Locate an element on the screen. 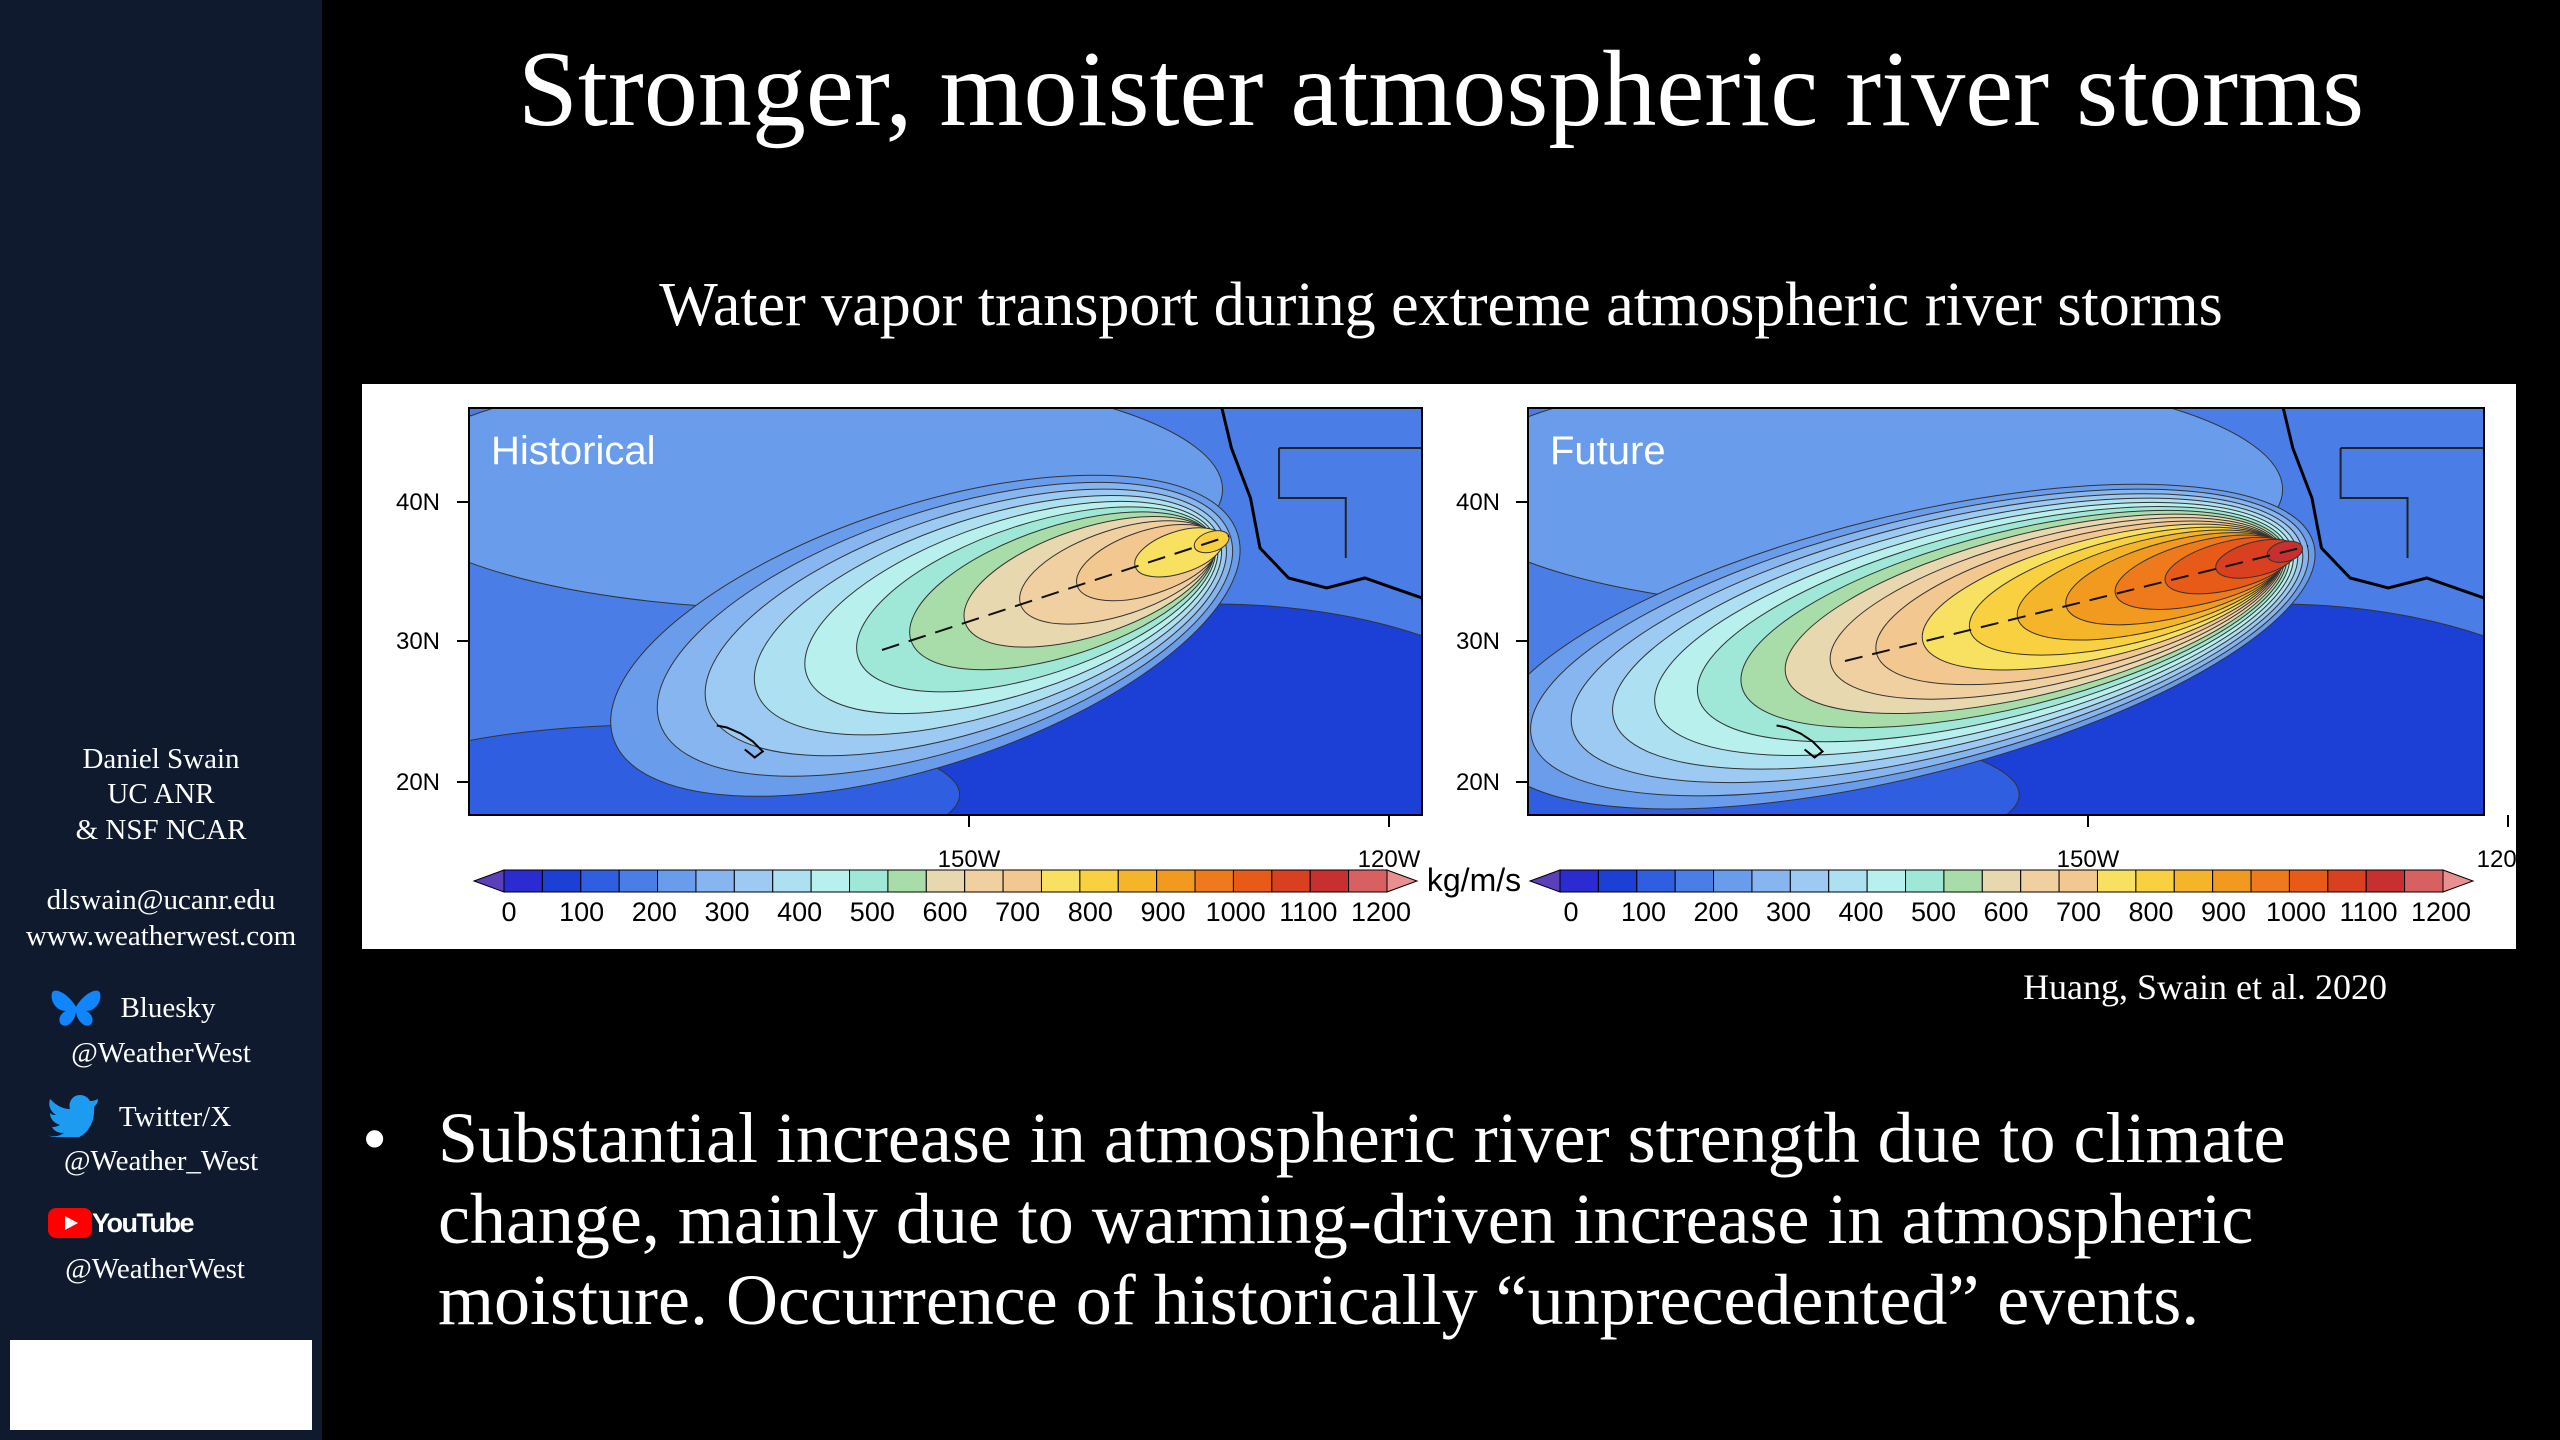  colorbar-unit: kg/m/s is located at coordinates (1474, 880).